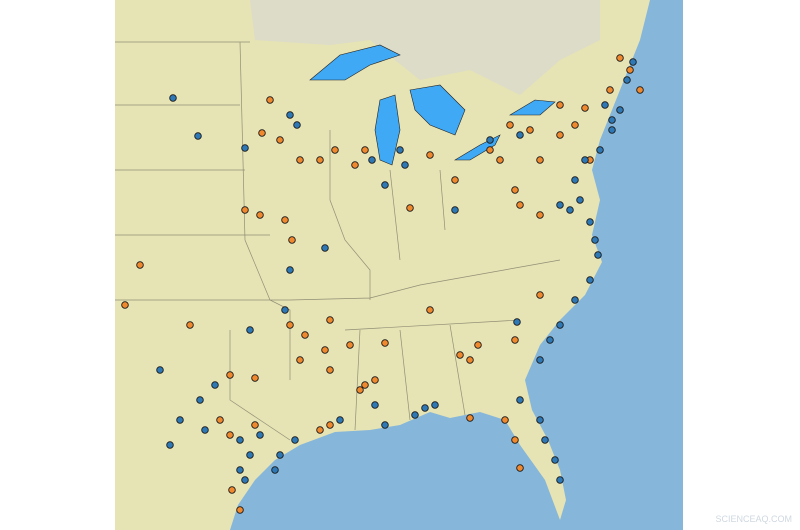  What do you see at coordinates (753, 519) in the screenshot?
I see `watermark: SCIENCEAQ.COM` at bounding box center [753, 519].